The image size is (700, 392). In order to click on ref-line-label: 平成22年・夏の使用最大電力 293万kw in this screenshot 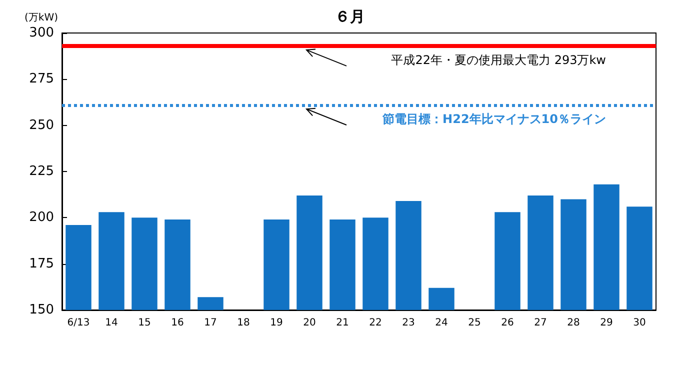, I will do `click(498, 59)`.